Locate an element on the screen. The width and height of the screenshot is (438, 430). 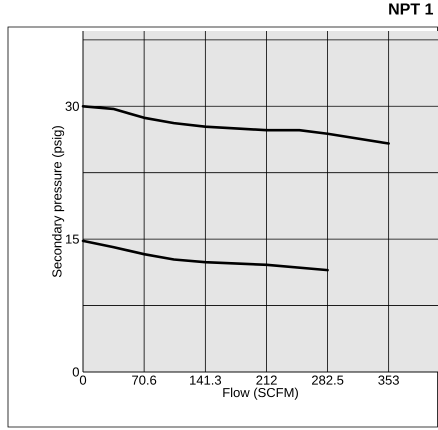
x-axis-title: Flow (SCFM) is located at coordinates (260, 394).